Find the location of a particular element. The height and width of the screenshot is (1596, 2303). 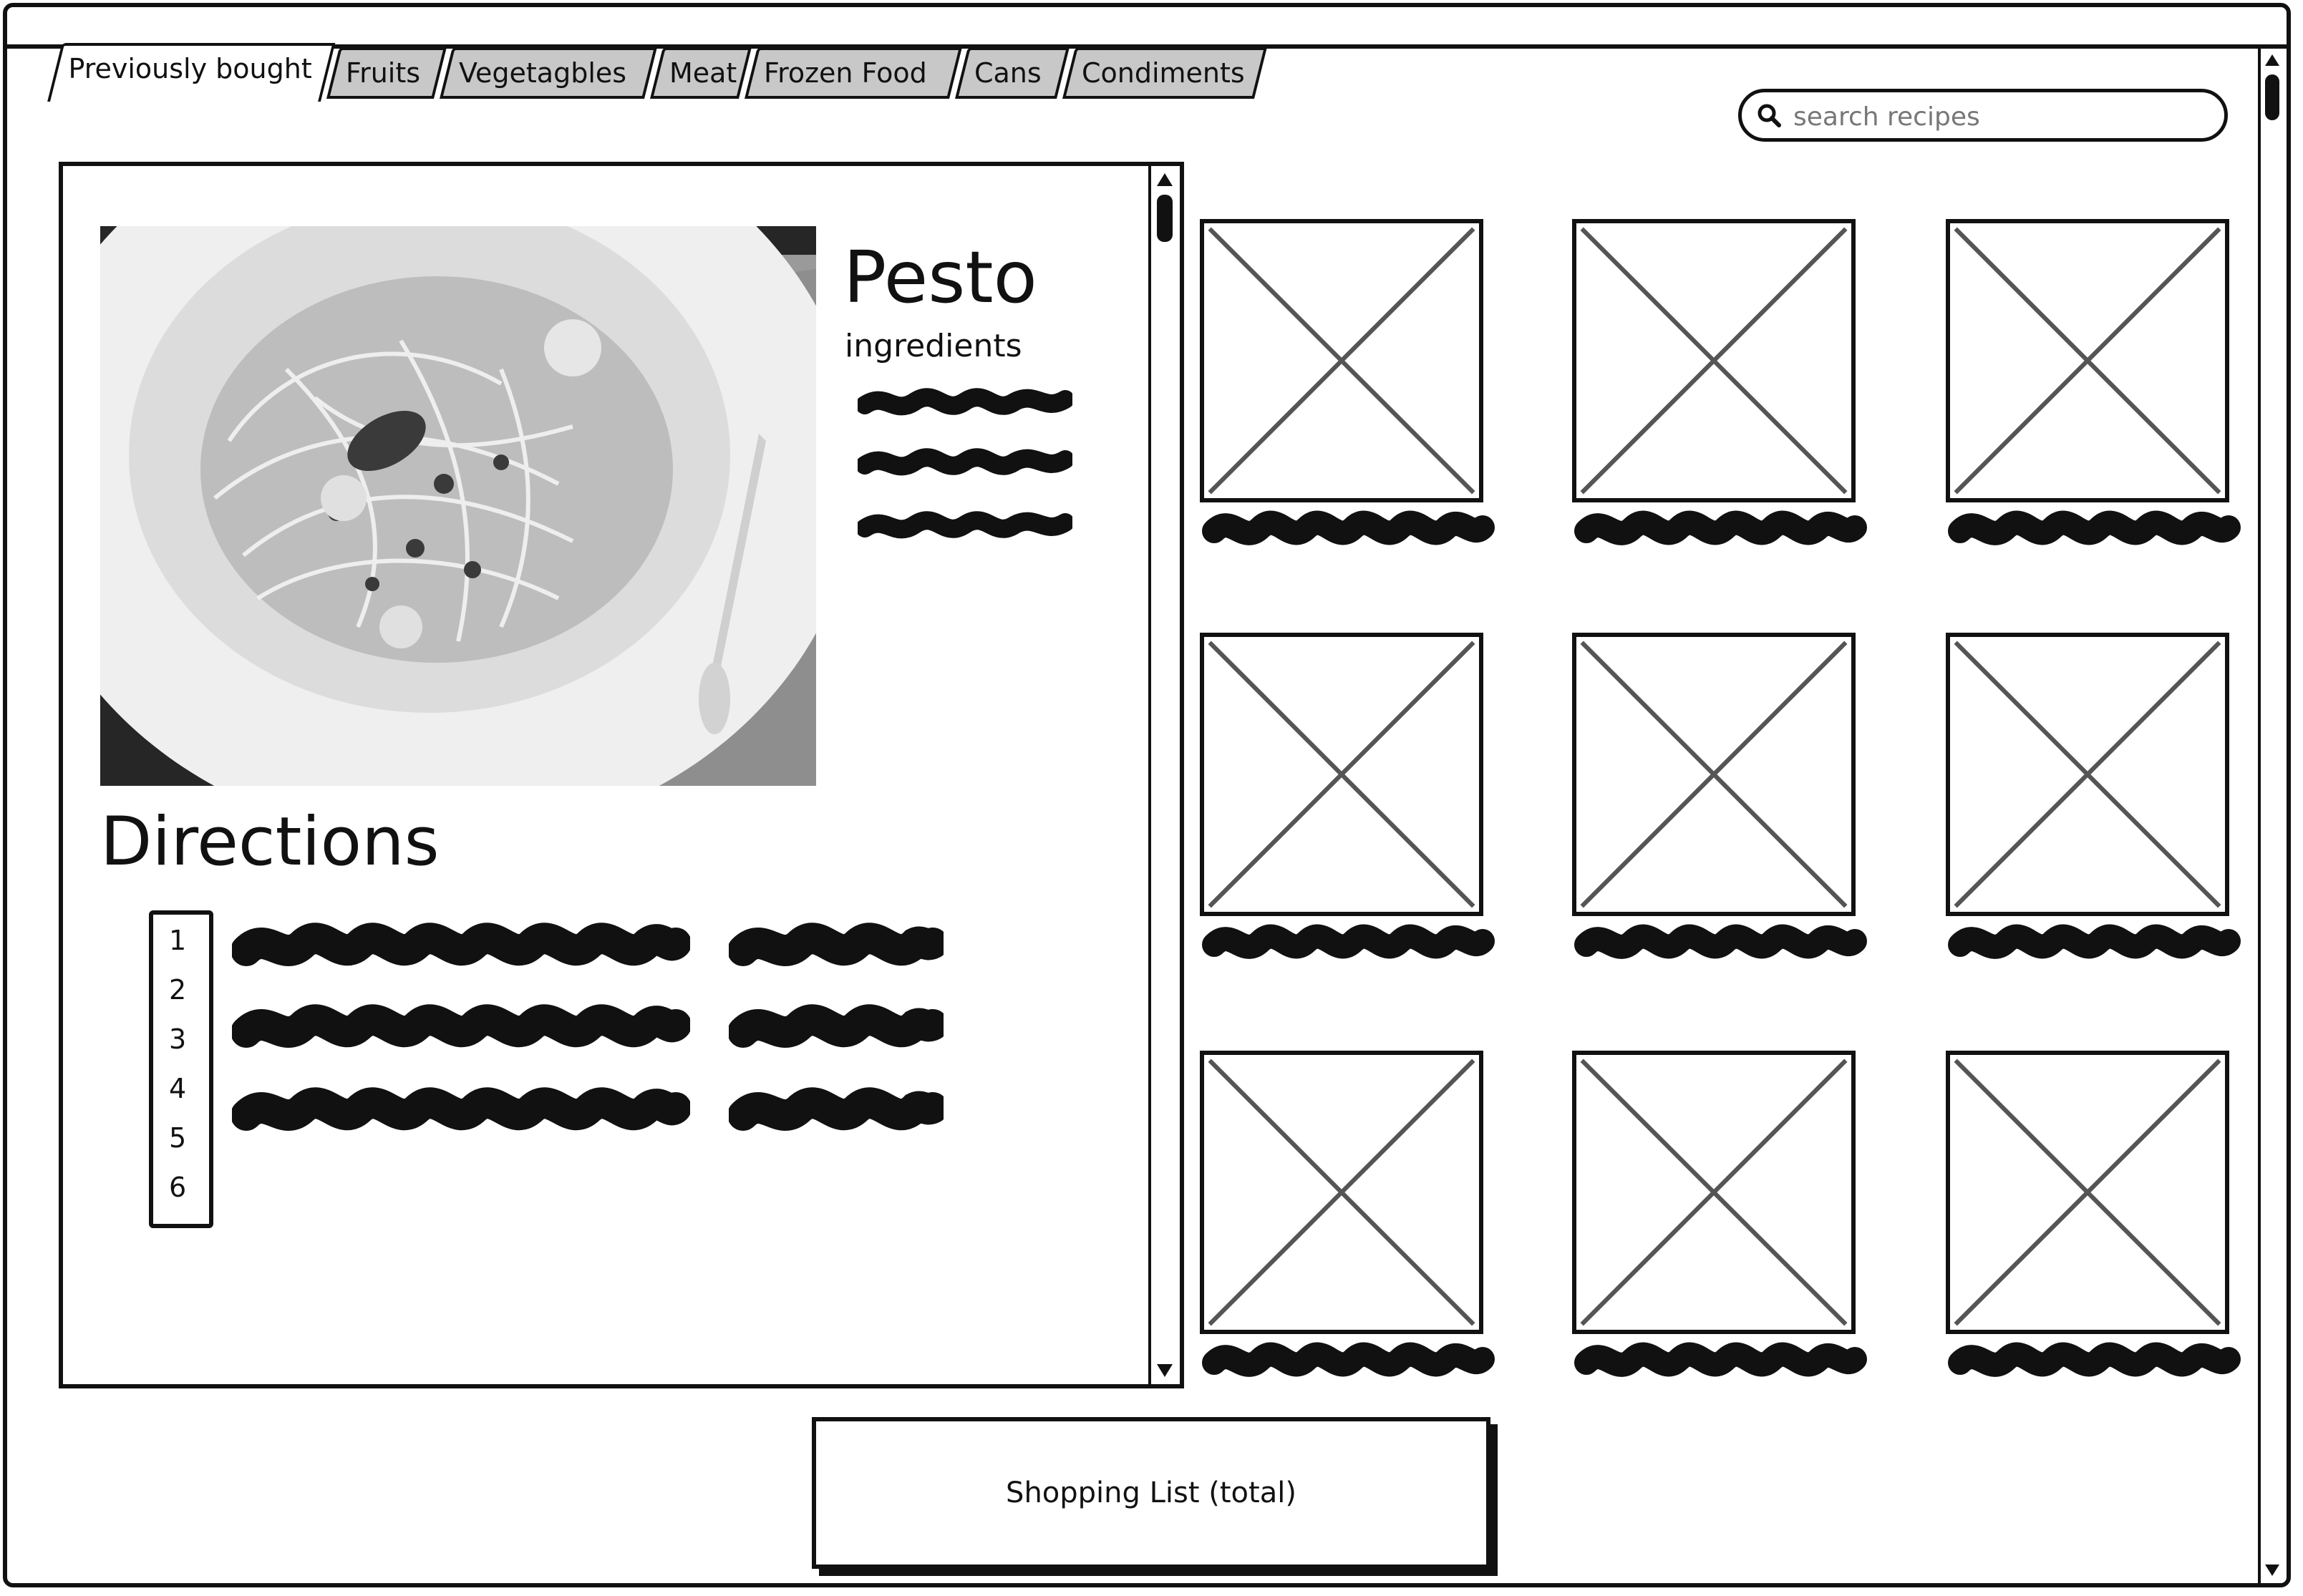

ingredients-label: ingredients is located at coordinates (933, 346).